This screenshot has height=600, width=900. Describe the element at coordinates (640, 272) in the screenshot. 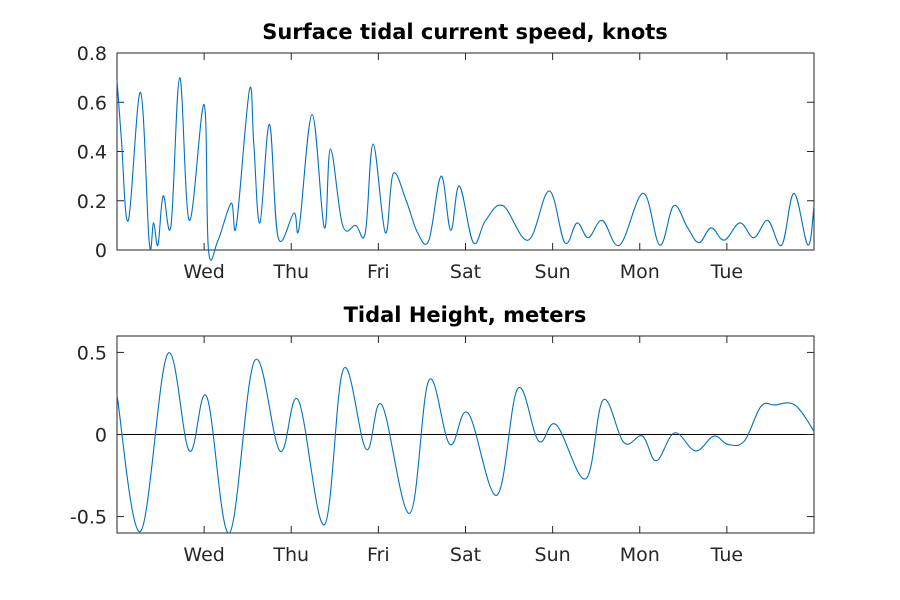

I see `current-speed-x-tick-label: Mon` at that location.